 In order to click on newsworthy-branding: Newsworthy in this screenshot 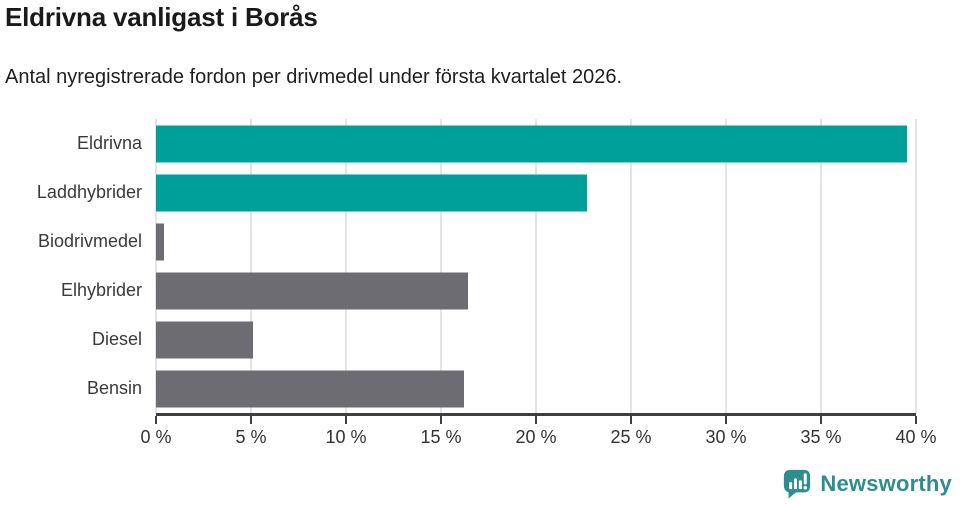, I will do `click(867, 483)`.